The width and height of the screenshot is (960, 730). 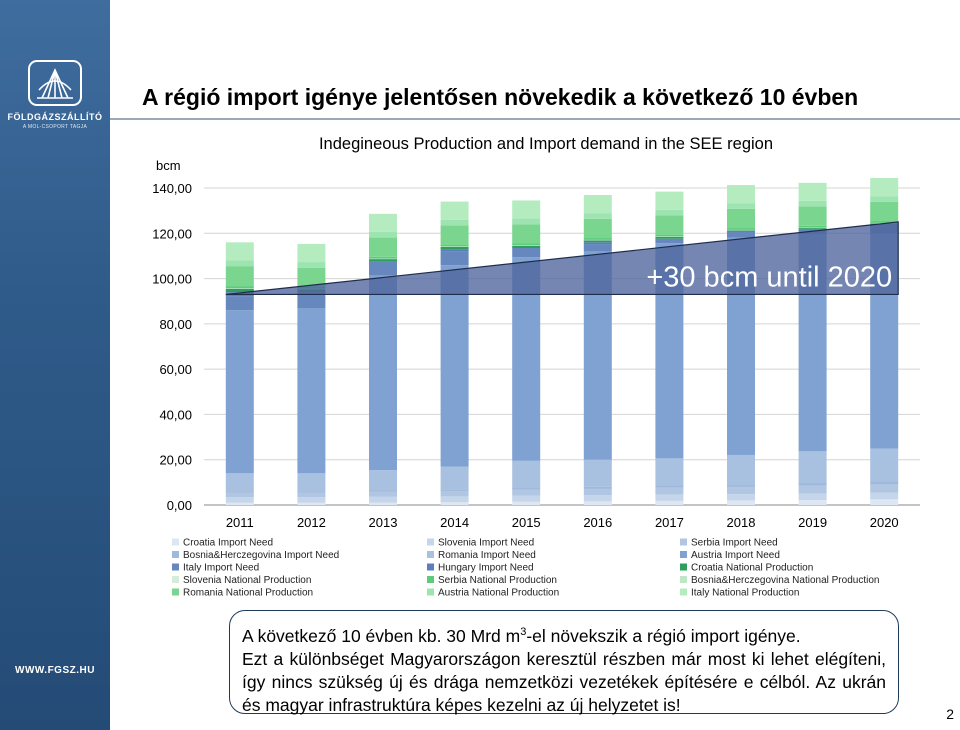 What do you see at coordinates (228, 543) in the screenshot?
I see `legend-label: Croatia Import Need` at bounding box center [228, 543].